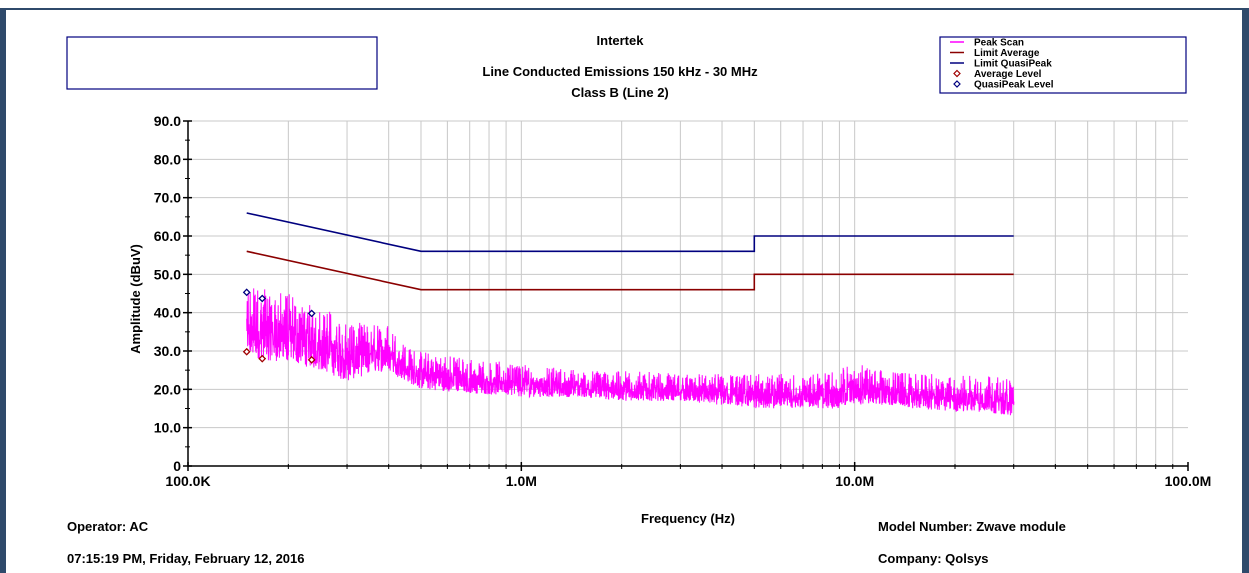 The width and height of the screenshot is (1249, 573). Describe the element at coordinates (222, 63) in the screenshot. I see `annotation-box` at that location.